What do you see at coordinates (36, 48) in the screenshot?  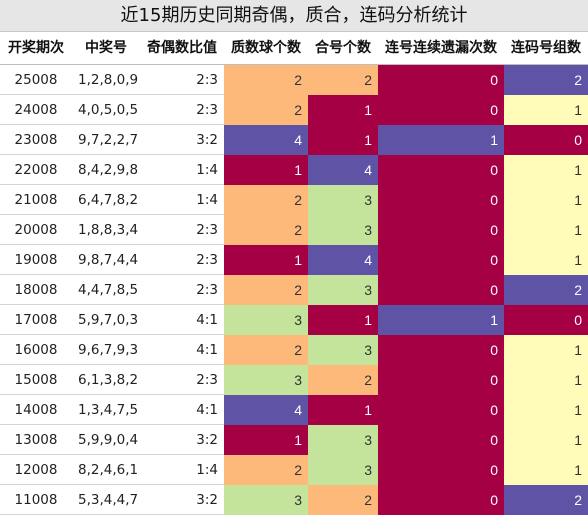 I see `column-header: 开奖期次` at bounding box center [36, 48].